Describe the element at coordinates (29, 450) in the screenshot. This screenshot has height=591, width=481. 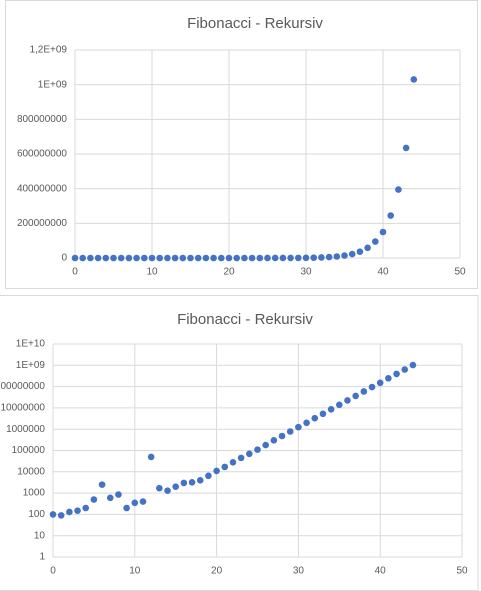
I see `y-tick-label: 100000` at that location.